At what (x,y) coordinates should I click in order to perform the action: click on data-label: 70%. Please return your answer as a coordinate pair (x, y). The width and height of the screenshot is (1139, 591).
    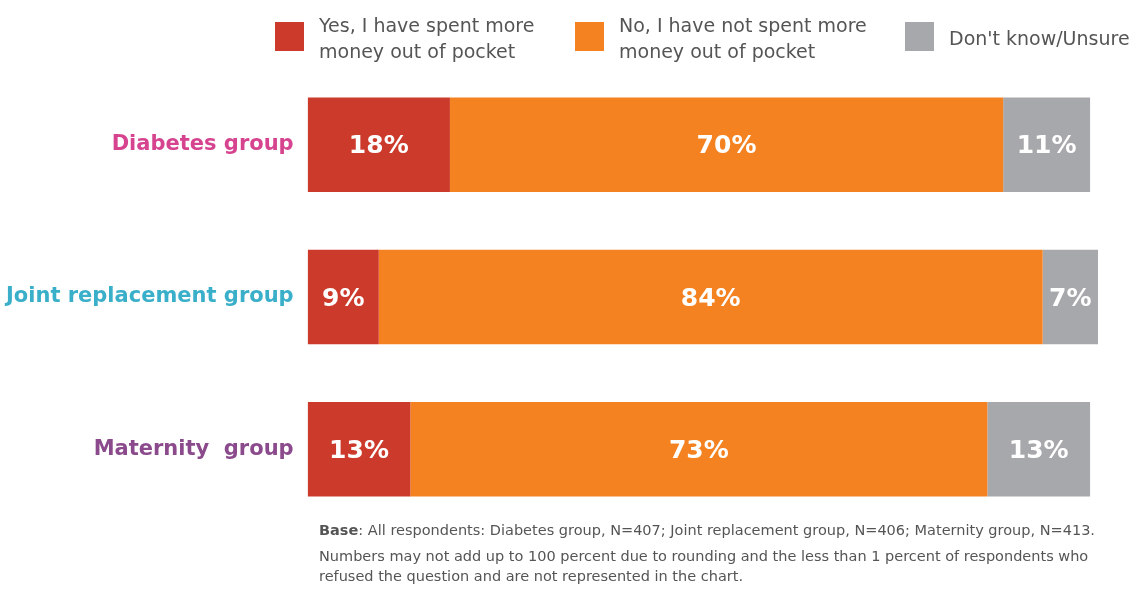
    Looking at the image, I should click on (726, 145).